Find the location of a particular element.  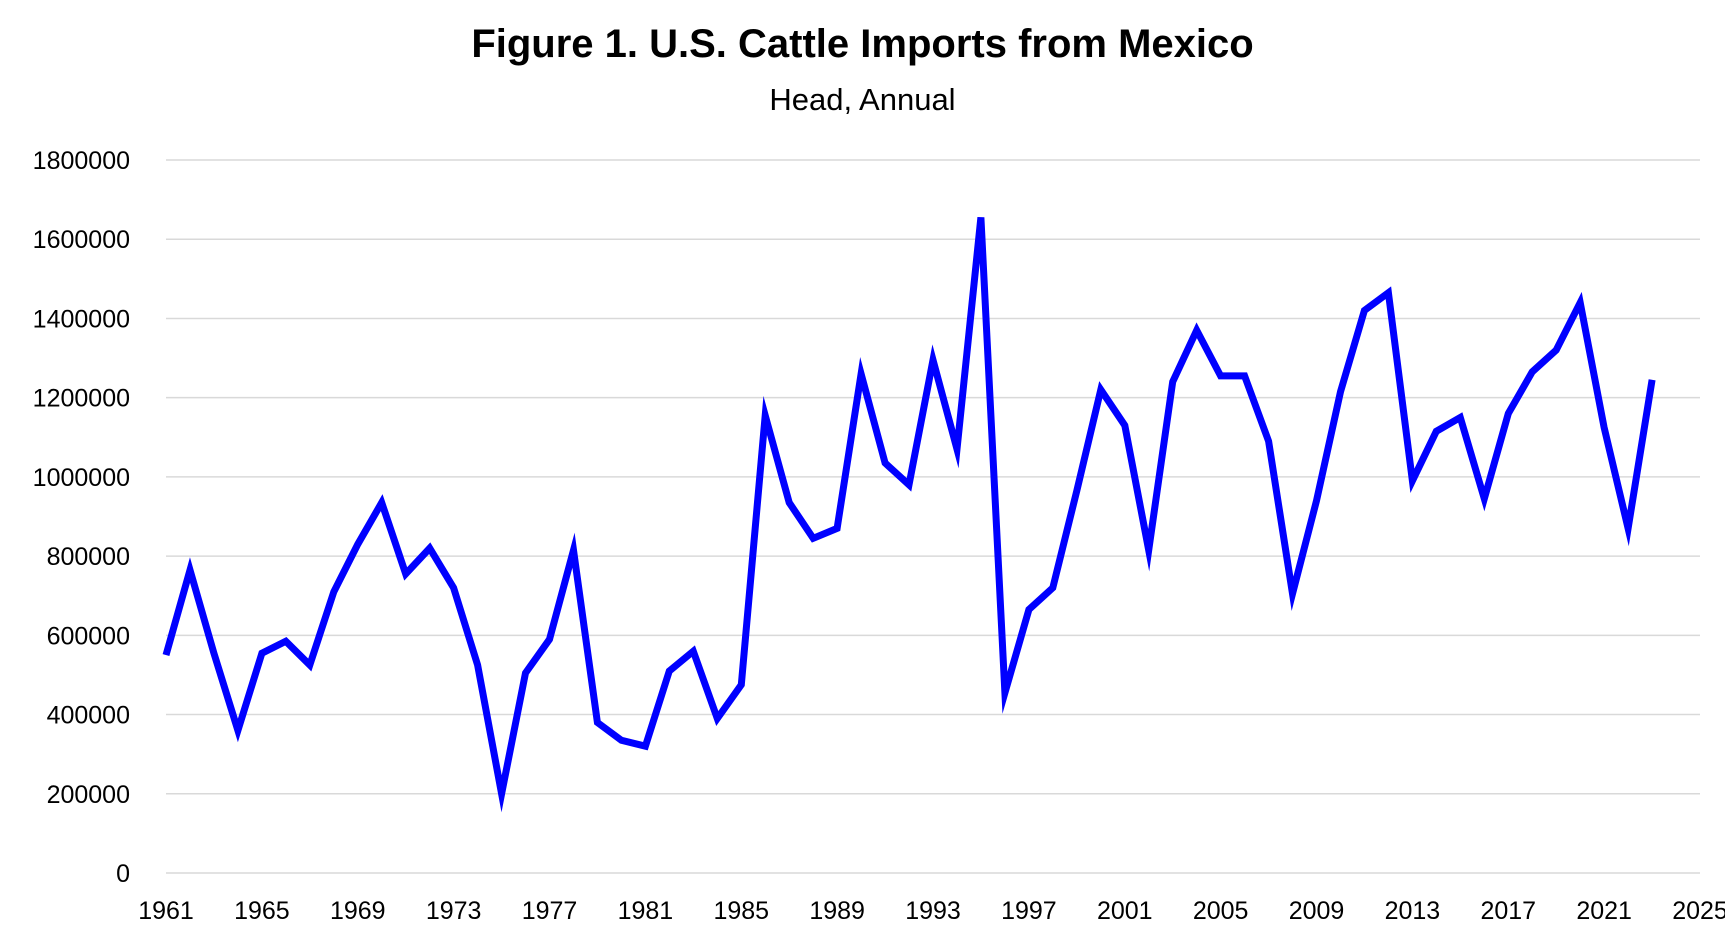

x-tick-label: 2005 is located at coordinates (1221, 911).